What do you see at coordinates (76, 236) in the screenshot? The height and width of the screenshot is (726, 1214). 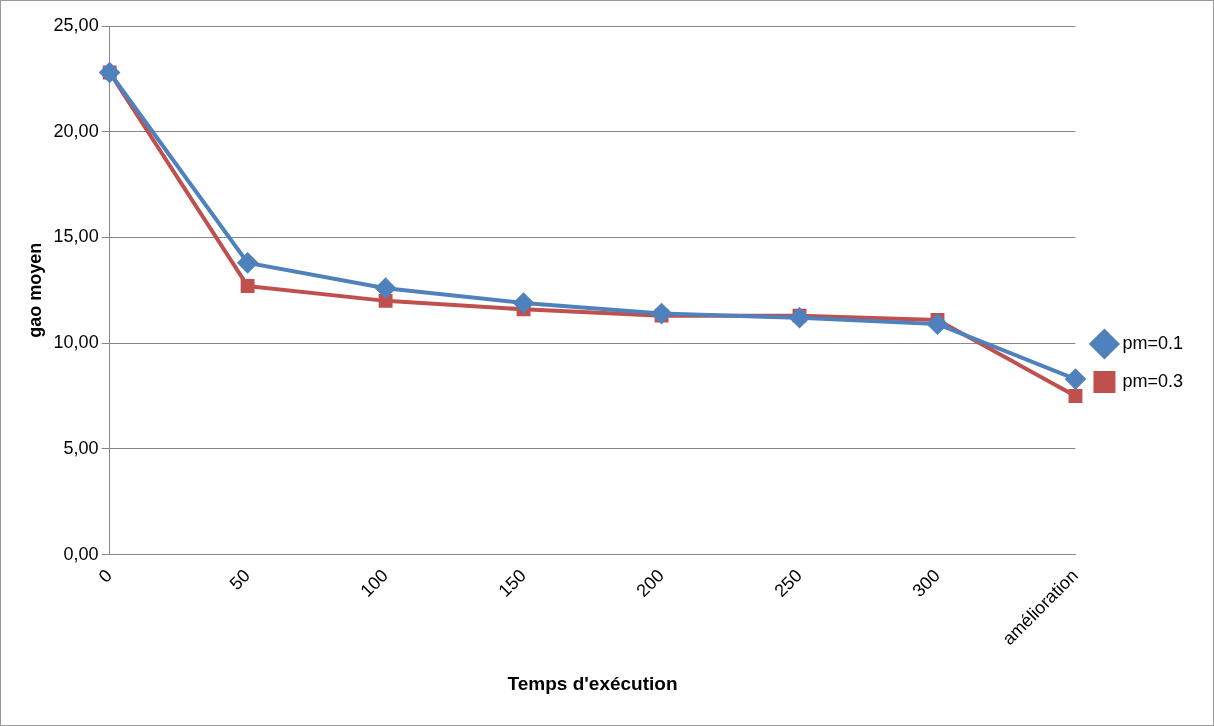 I see `y-tick-label: 15,00` at bounding box center [76, 236].